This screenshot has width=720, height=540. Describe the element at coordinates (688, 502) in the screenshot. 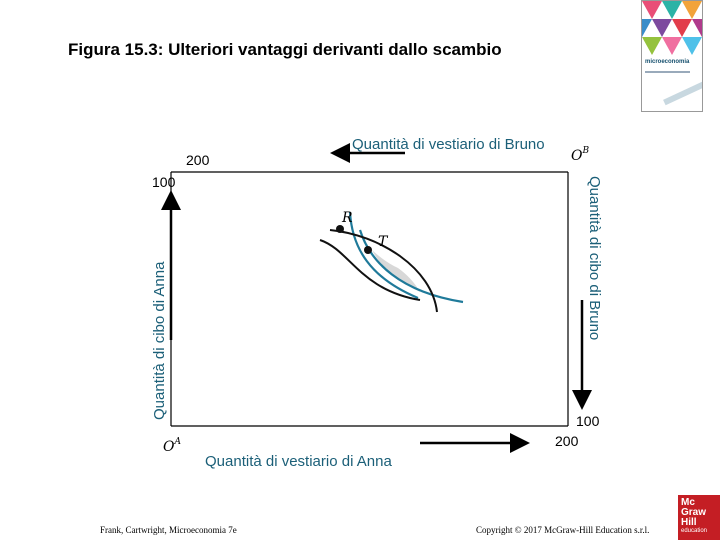

I see `logo-line-1: Mc` at that location.